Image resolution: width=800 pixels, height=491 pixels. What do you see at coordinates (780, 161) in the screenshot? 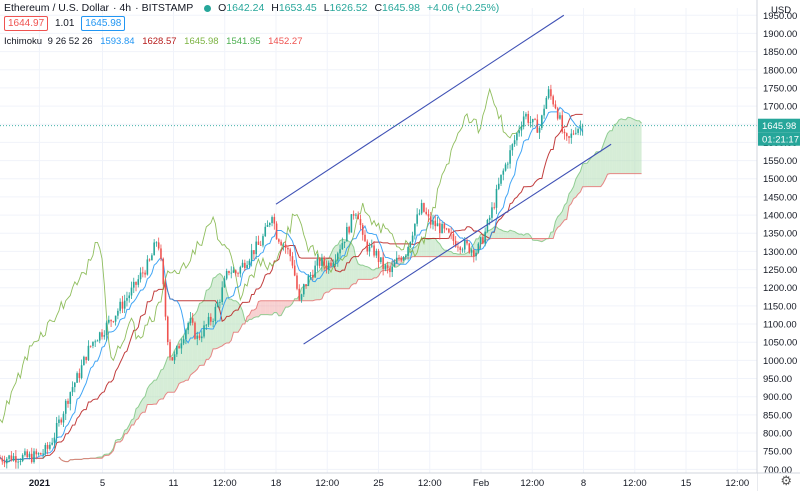
I see `y-tick-label: 1550.00` at bounding box center [780, 161].